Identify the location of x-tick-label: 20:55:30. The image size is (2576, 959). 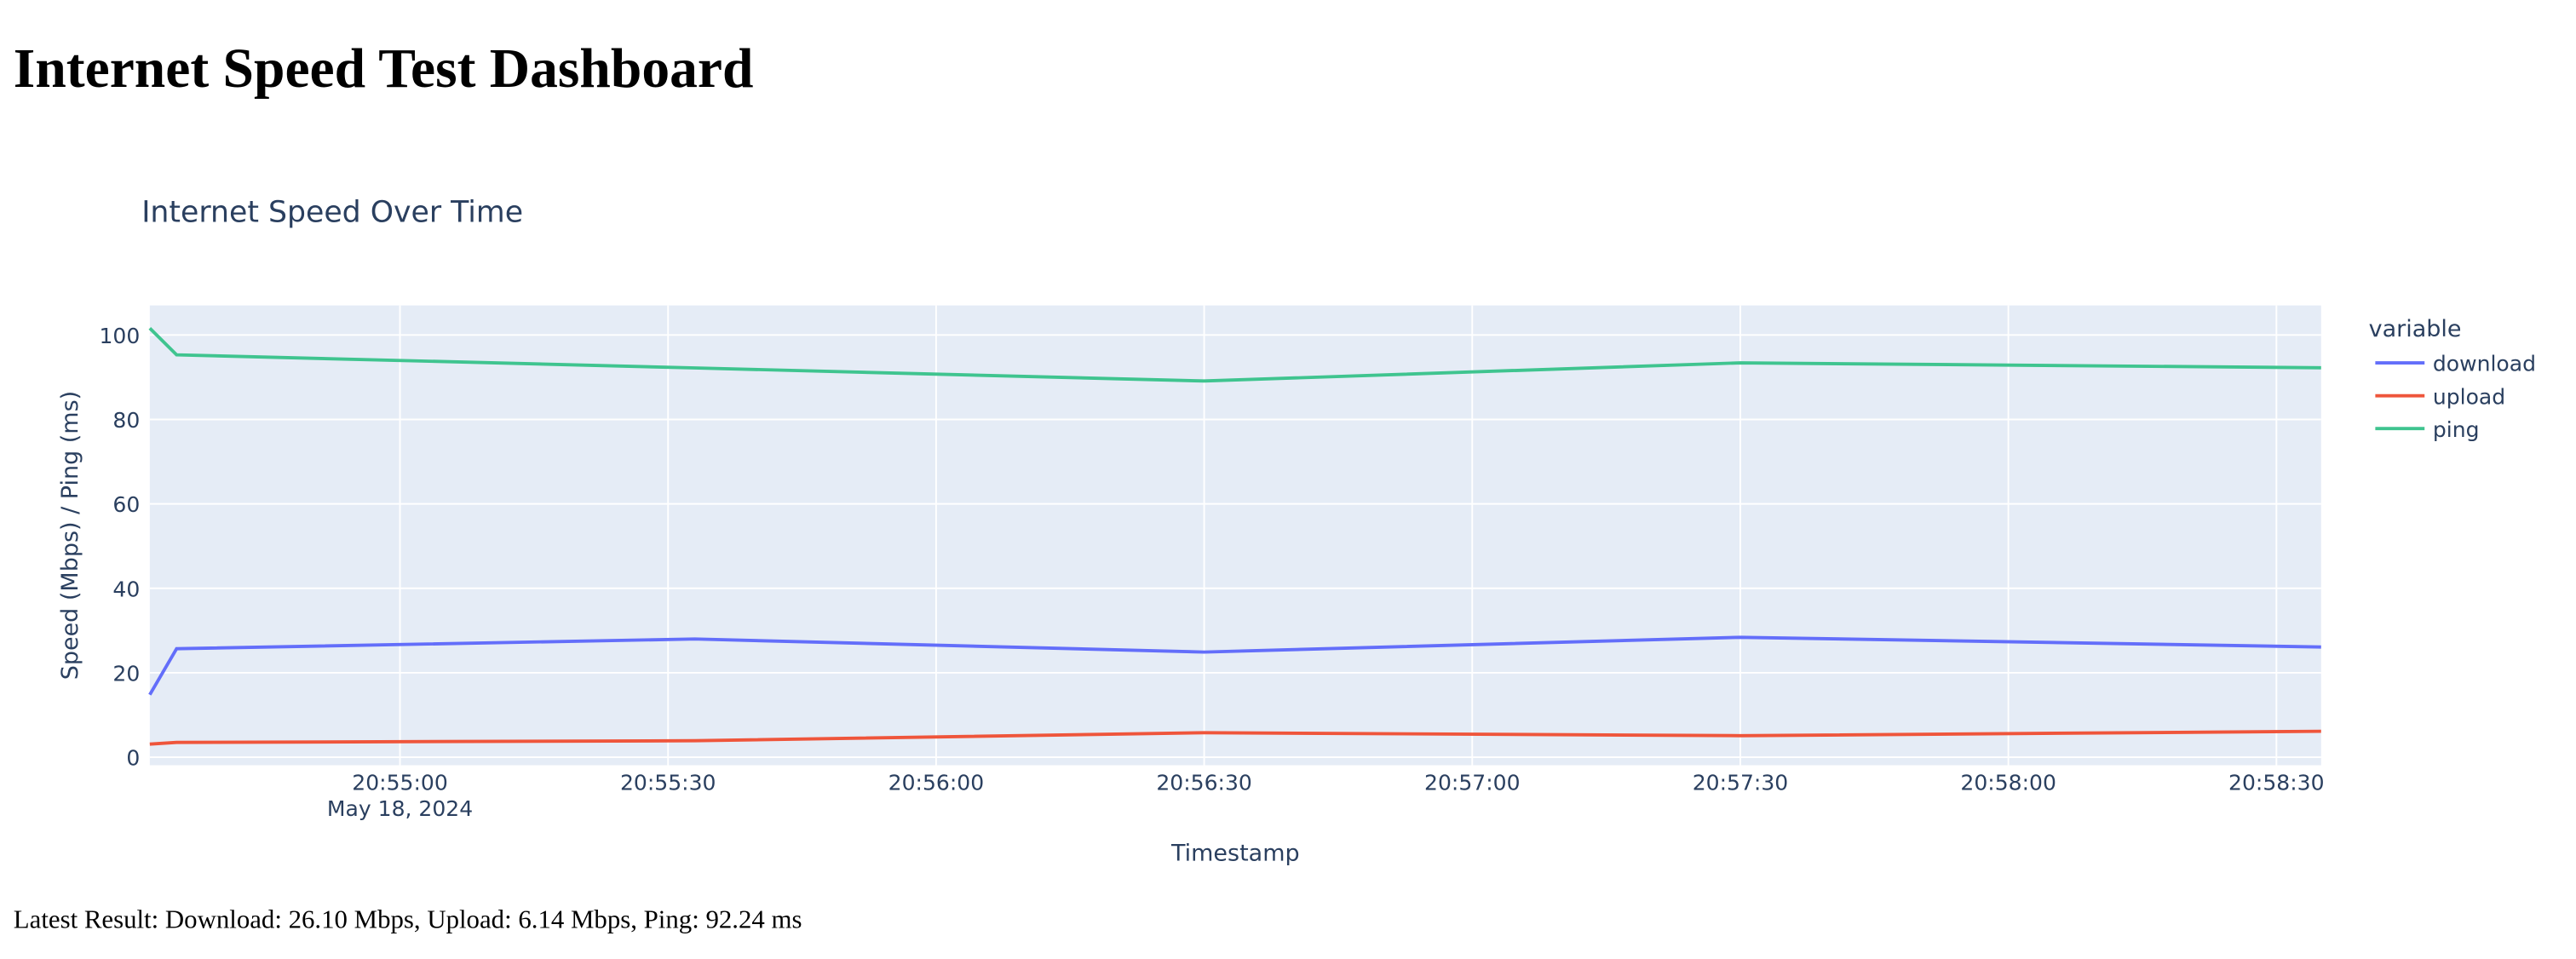
(668, 782).